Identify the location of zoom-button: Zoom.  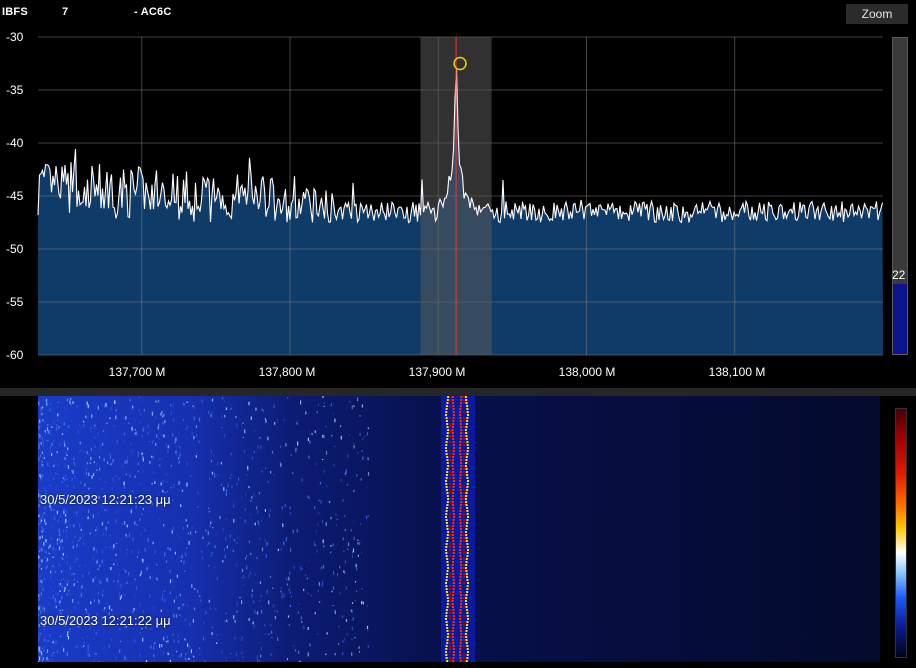
(877, 14).